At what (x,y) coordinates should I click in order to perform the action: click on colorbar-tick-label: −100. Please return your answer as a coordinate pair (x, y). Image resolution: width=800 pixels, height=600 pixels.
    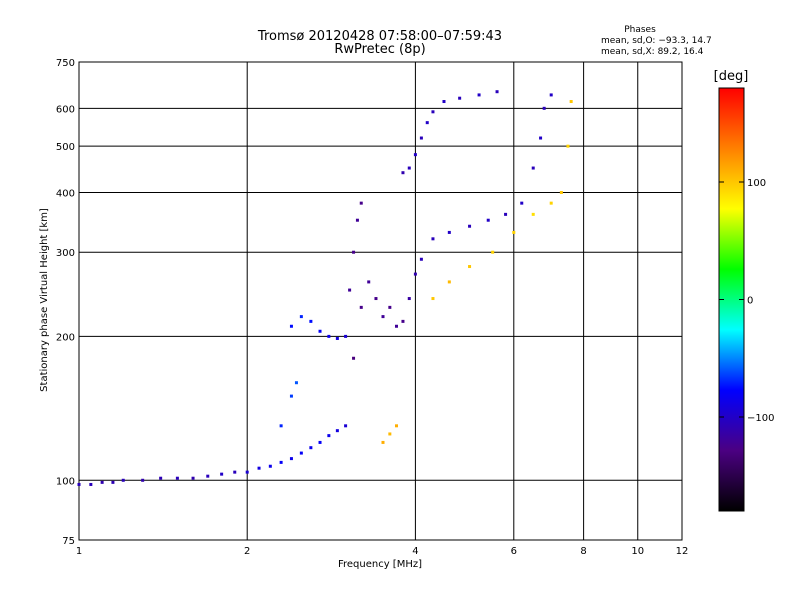
    Looking at the image, I should click on (760, 418).